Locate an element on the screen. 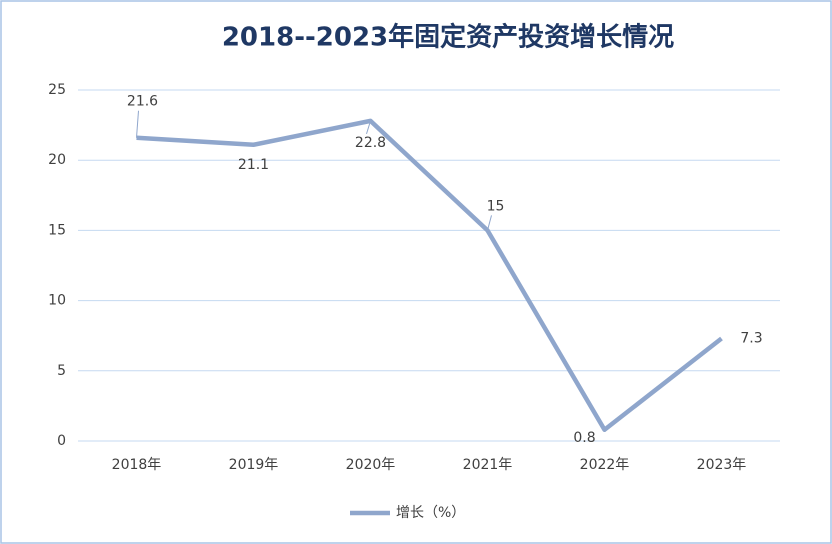  x-tick-label: 2020年 is located at coordinates (371, 465).